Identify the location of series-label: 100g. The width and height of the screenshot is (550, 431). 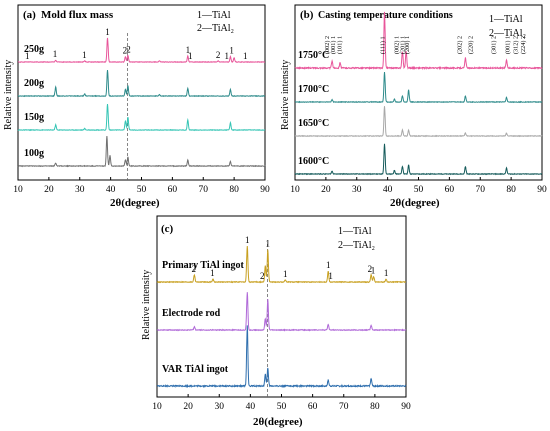
(34, 153).